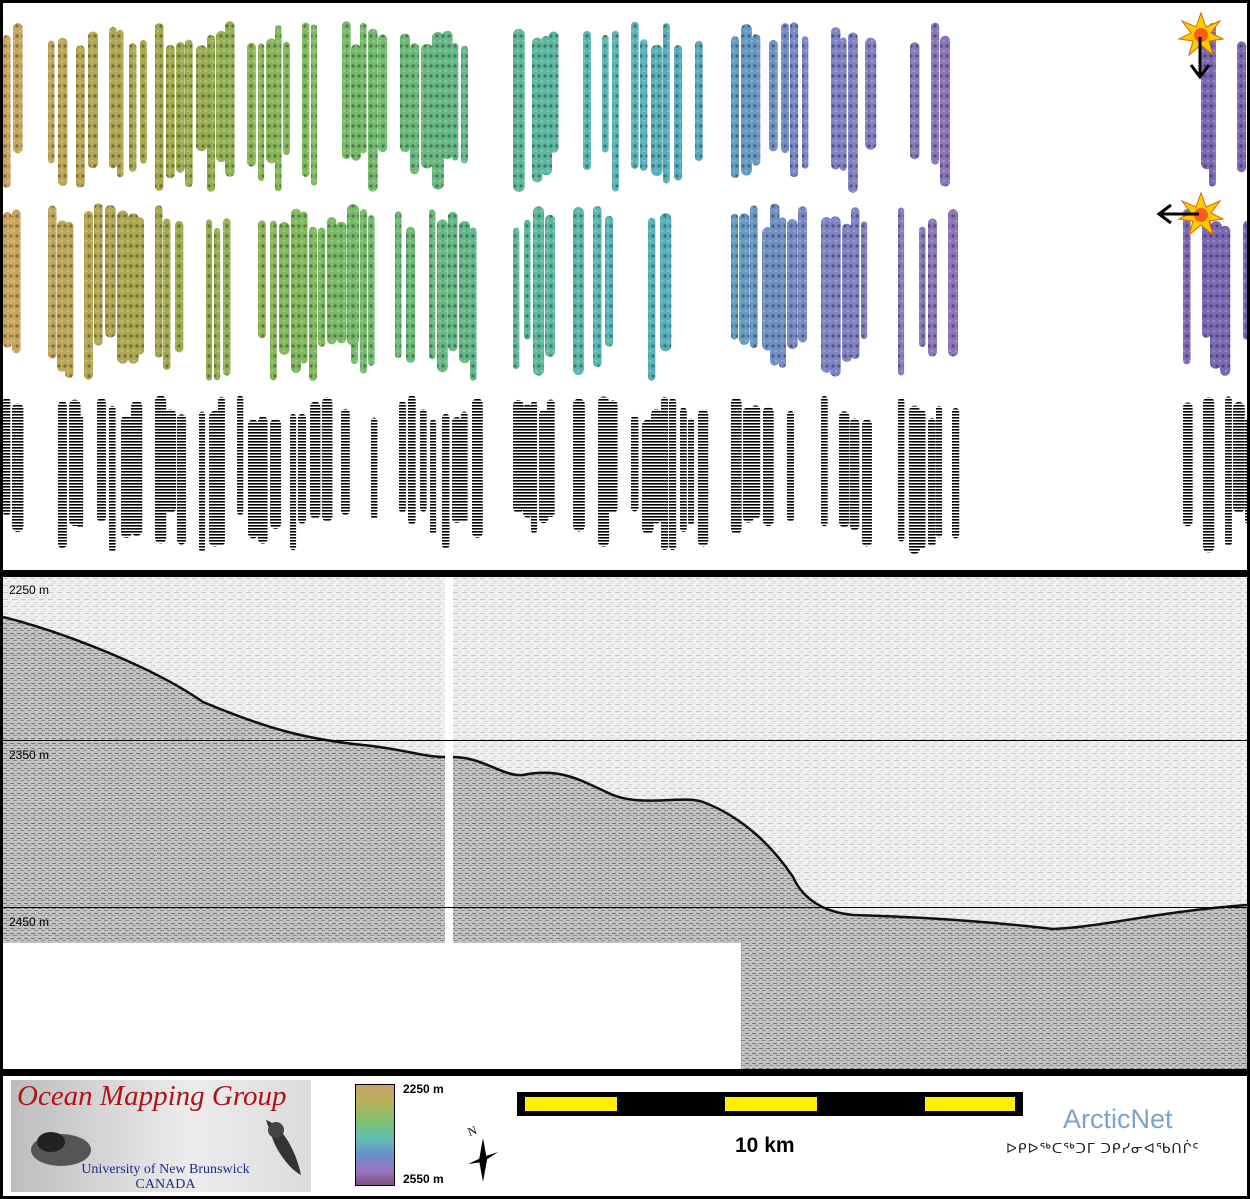 The image size is (1250, 1199). What do you see at coordinates (483, 1153) in the screenshot?
I see `north-arrow-icon: N` at bounding box center [483, 1153].